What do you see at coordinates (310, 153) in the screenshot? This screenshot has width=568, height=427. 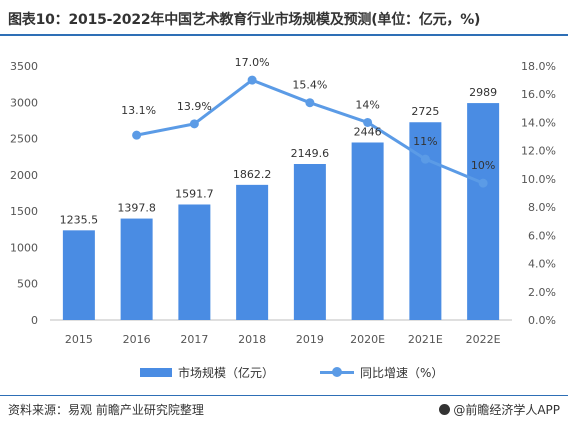 I see `bar-value-label: 2149.6` at bounding box center [310, 153].